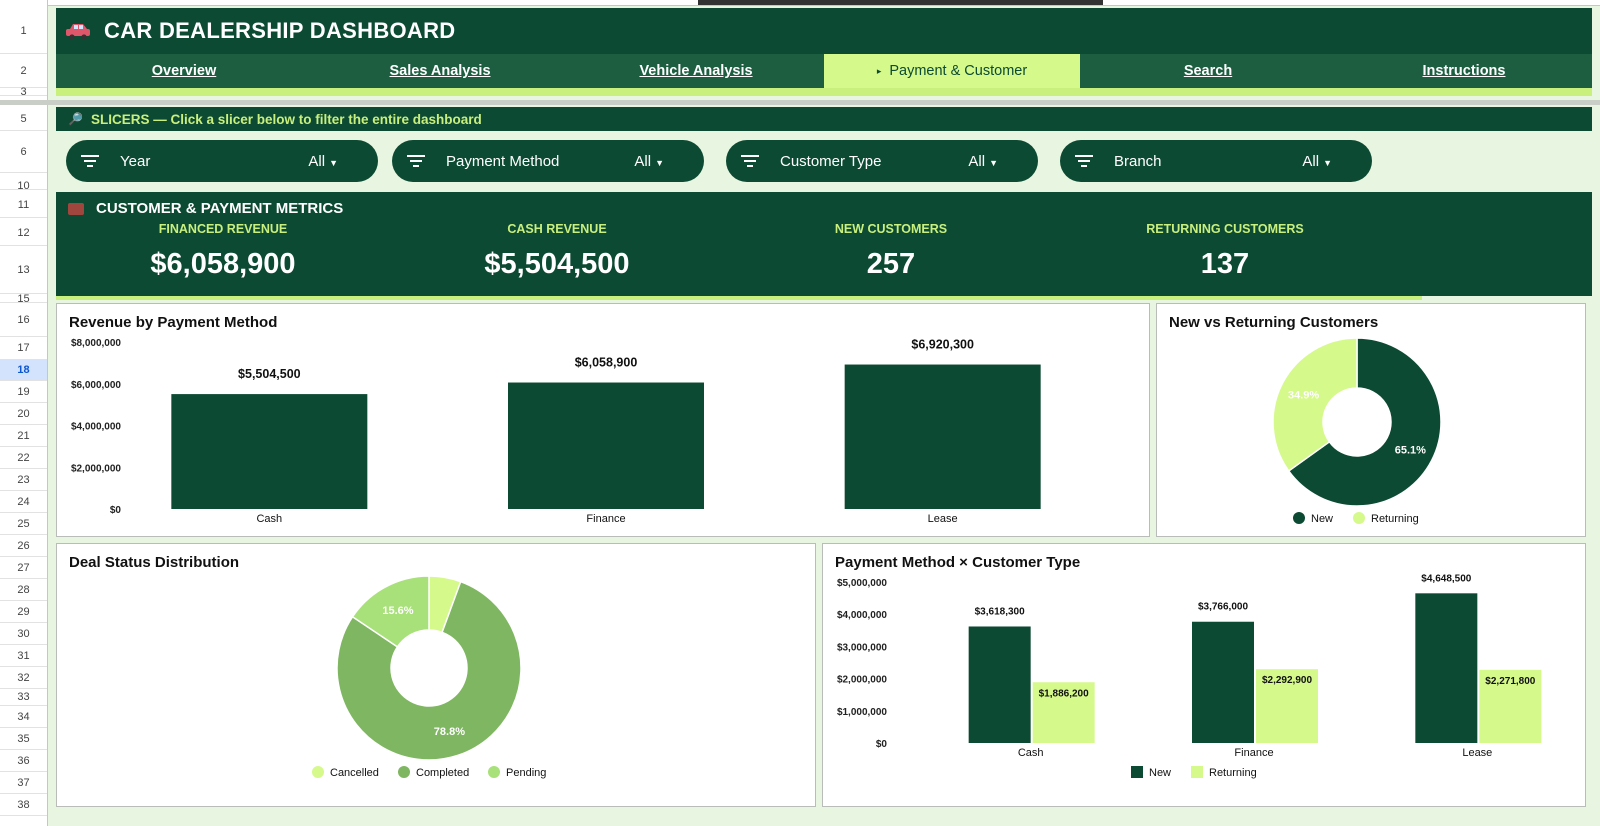 The image size is (1600, 826). What do you see at coordinates (23, 568) in the screenshot?
I see `row-number: 27` at bounding box center [23, 568].